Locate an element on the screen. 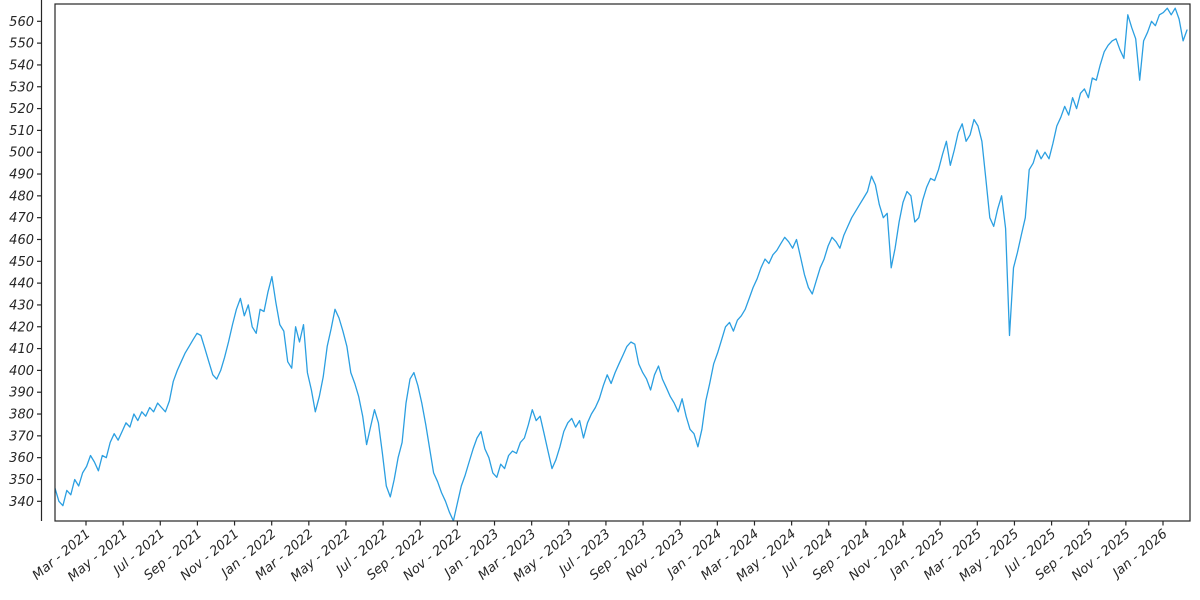 The width and height of the screenshot is (1200, 600). y-tick-label: 440 is located at coordinates (21, 284).